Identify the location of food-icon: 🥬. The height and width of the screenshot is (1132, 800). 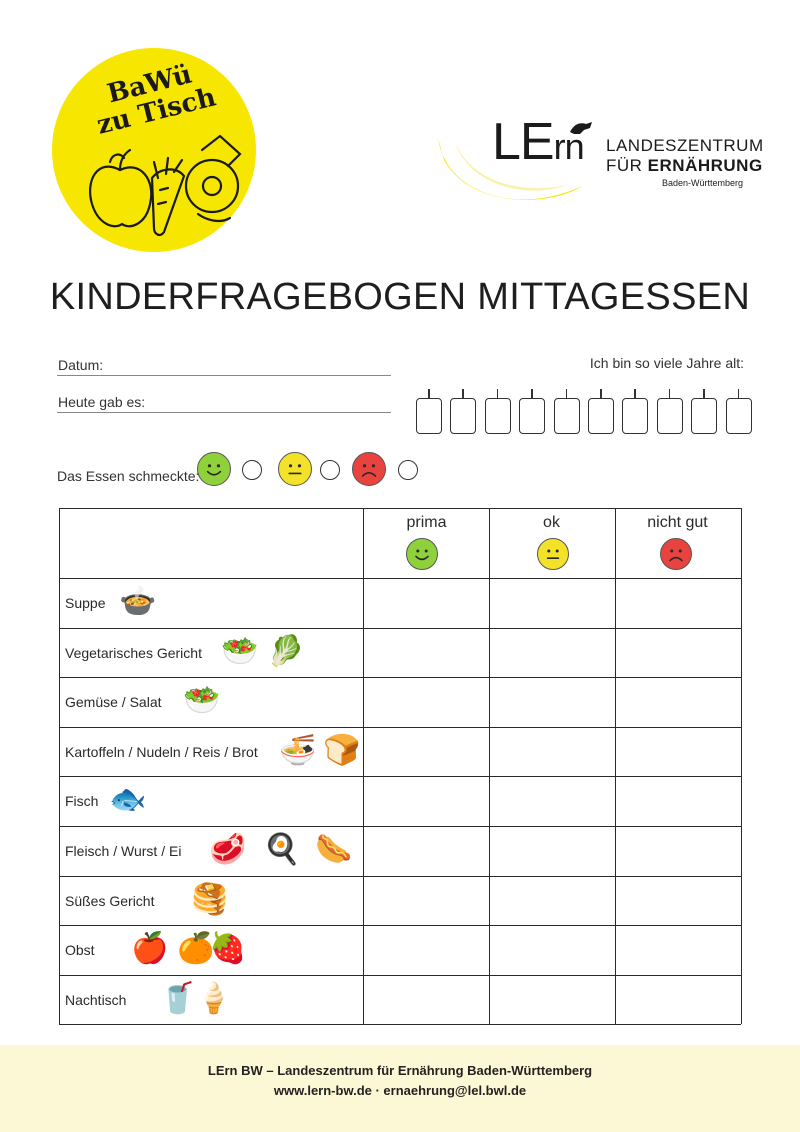
(286, 651).